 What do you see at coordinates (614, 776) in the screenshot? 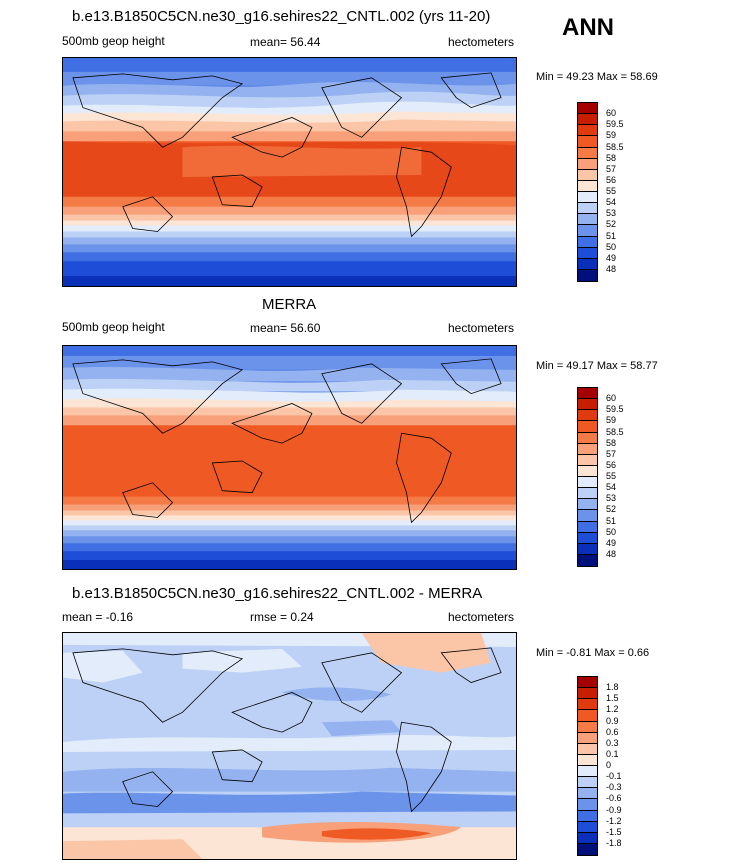
I see `colorbar-tick-label: -0.1` at bounding box center [614, 776].